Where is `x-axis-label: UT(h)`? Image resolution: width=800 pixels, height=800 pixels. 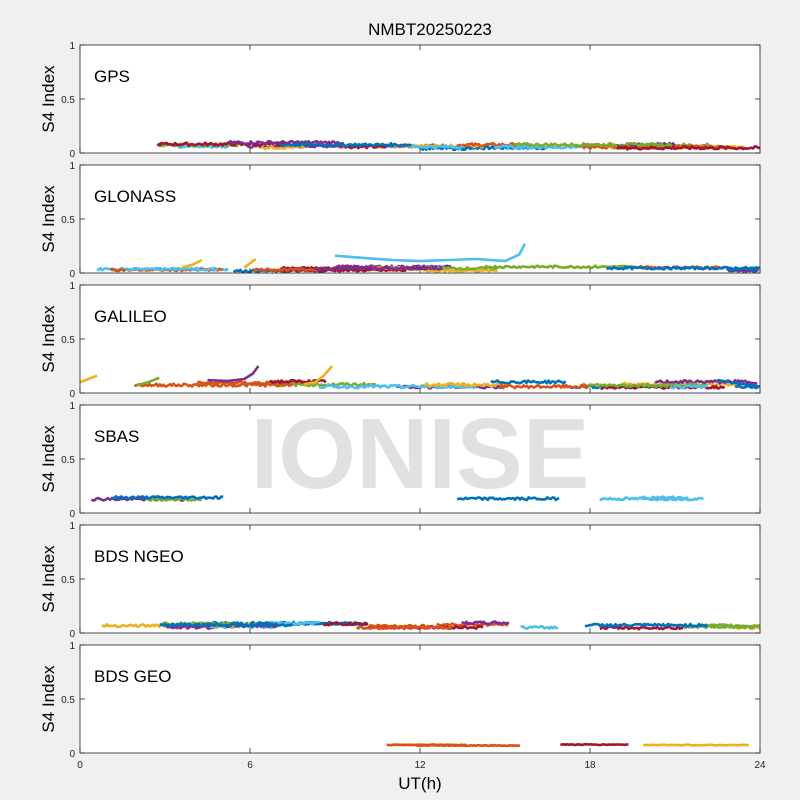
x-axis-label: UT(h) is located at coordinates (419, 783).